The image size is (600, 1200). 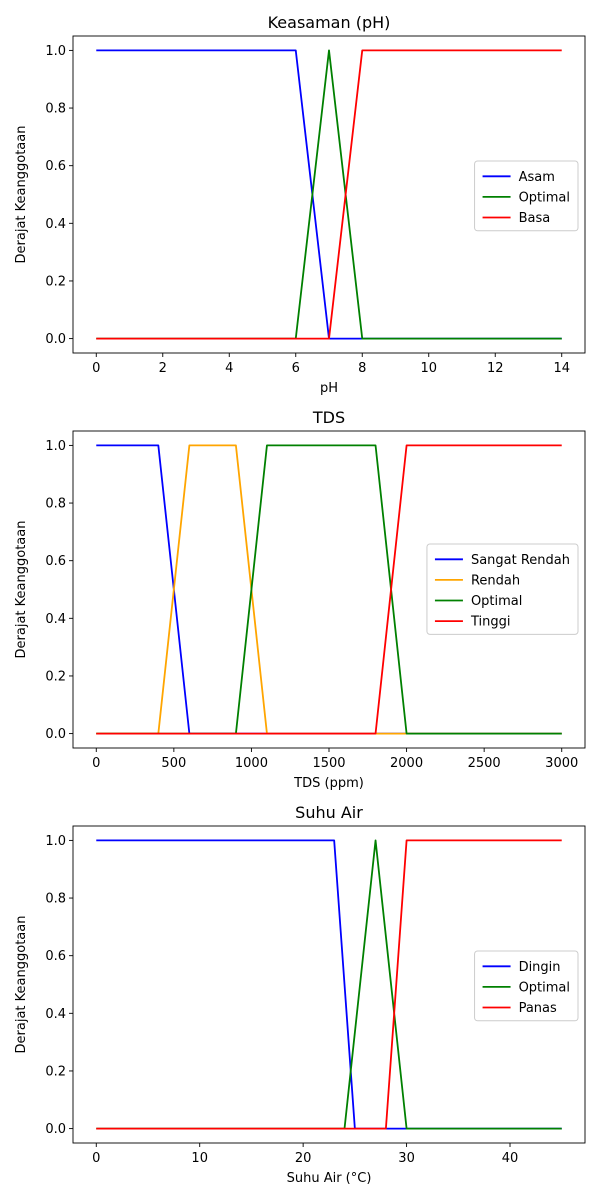 What do you see at coordinates (537, 177) in the screenshot?
I see `legend-label: Asam` at bounding box center [537, 177].